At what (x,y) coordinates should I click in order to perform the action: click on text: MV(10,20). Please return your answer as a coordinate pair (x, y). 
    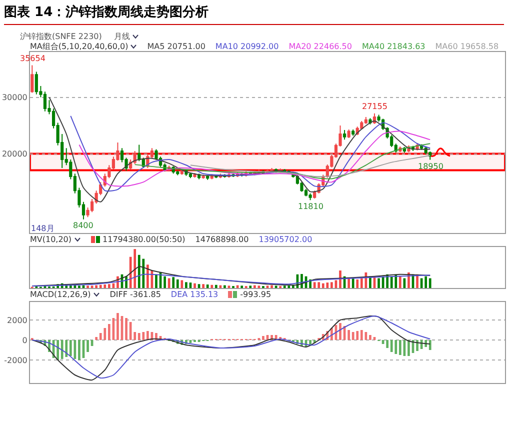
    Looking at the image, I should click on (51, 239).